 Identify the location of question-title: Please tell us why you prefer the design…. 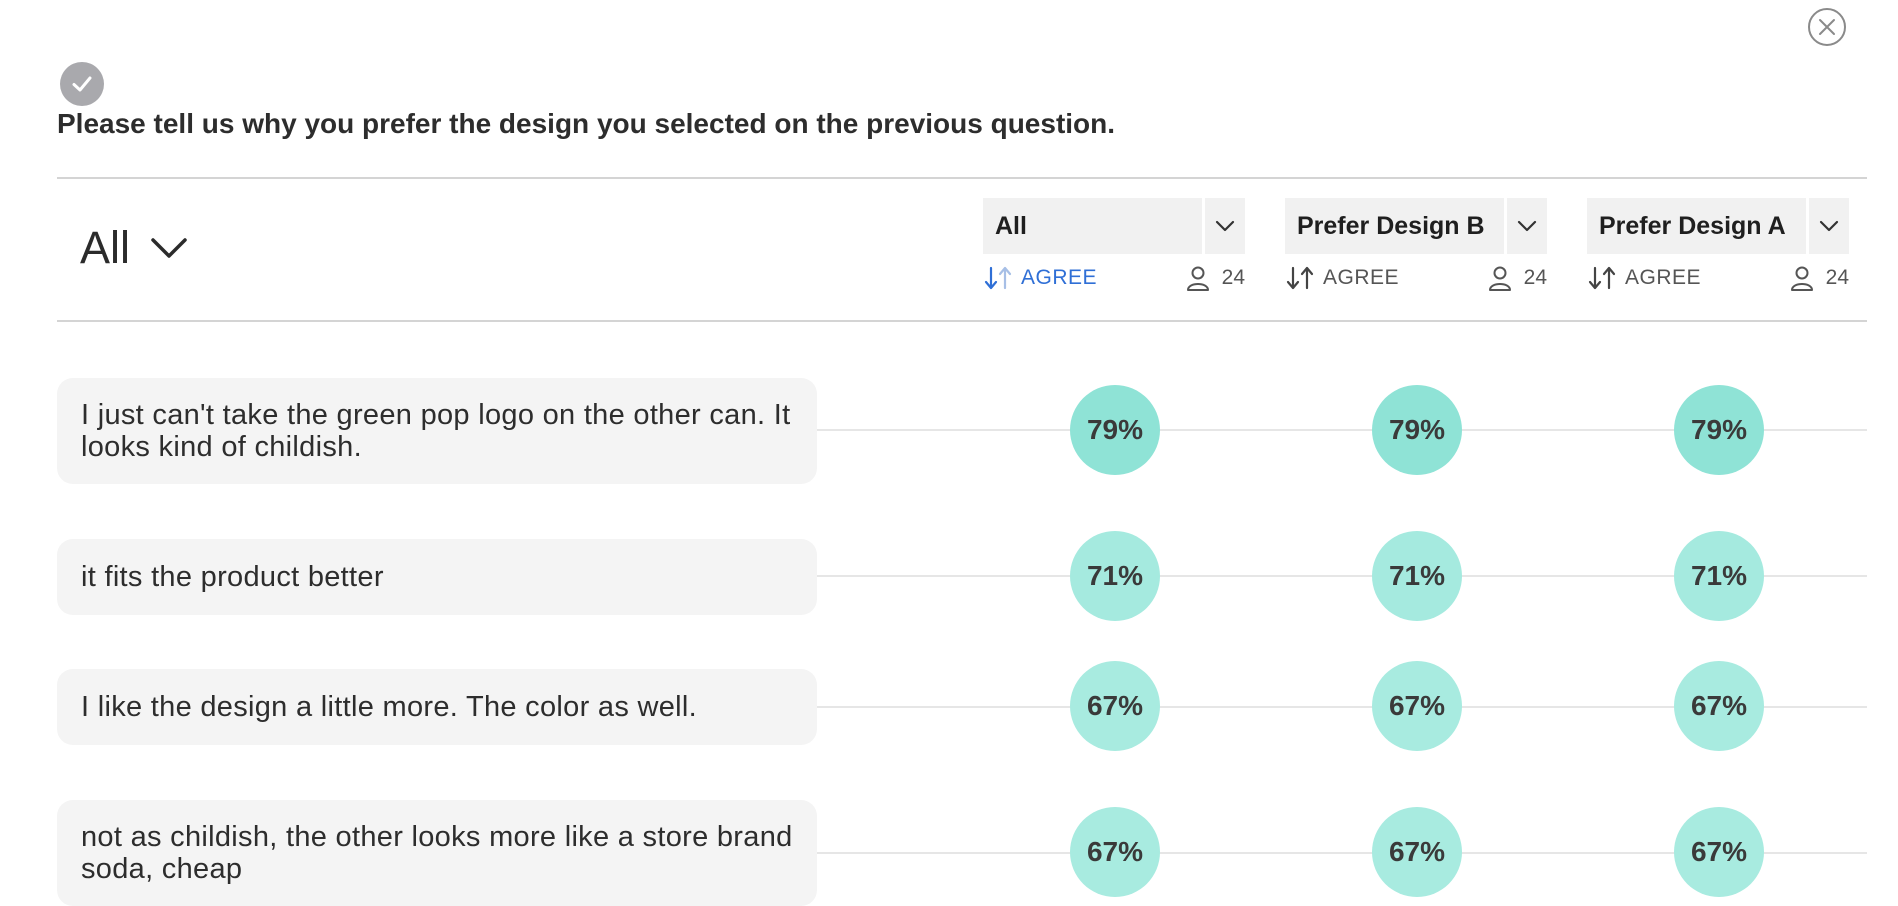
(586, 123).